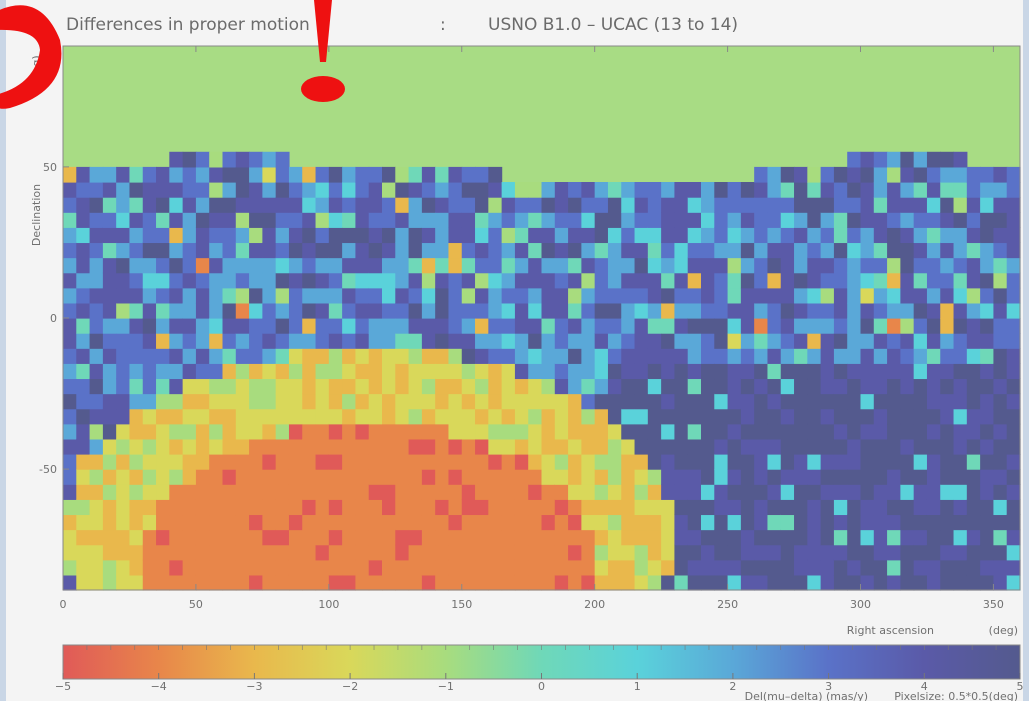 The image size is (1029, 701). What do you see at coordinates (63, 604) in the screenshot?
I see `x-tick-label: 0` at bounding box center [63, 604].